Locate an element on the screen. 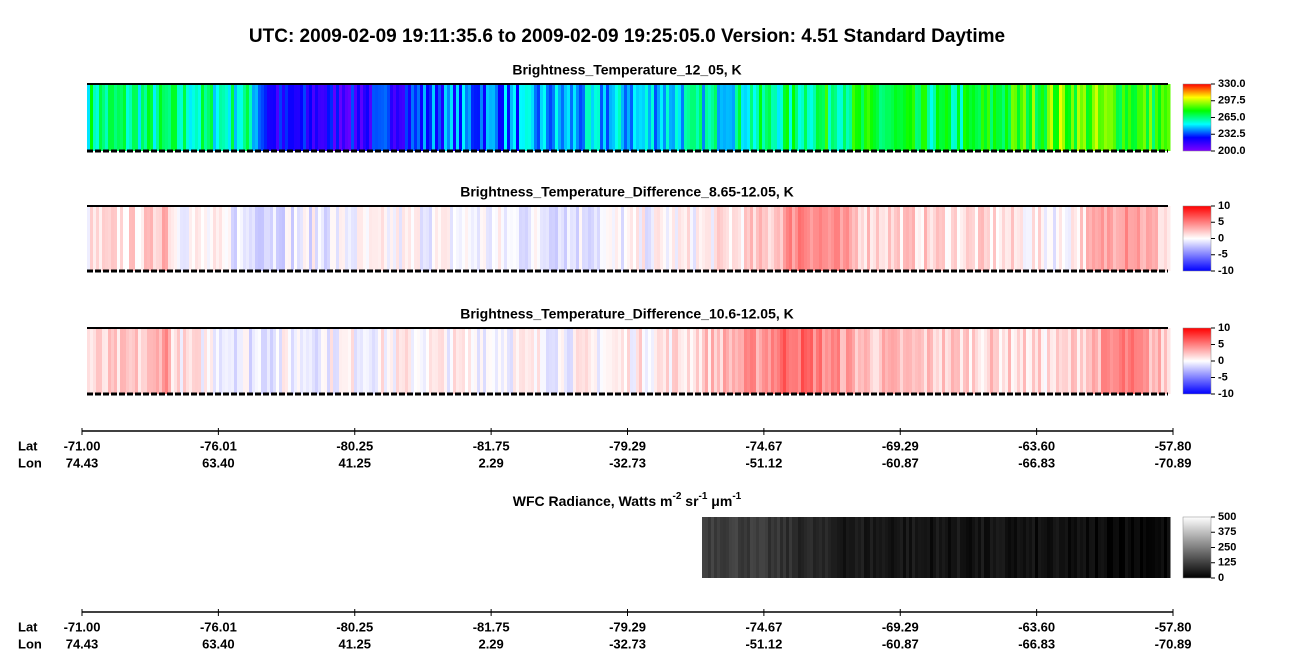  lat-label: -69.29 is located at coordinates (900, 626).